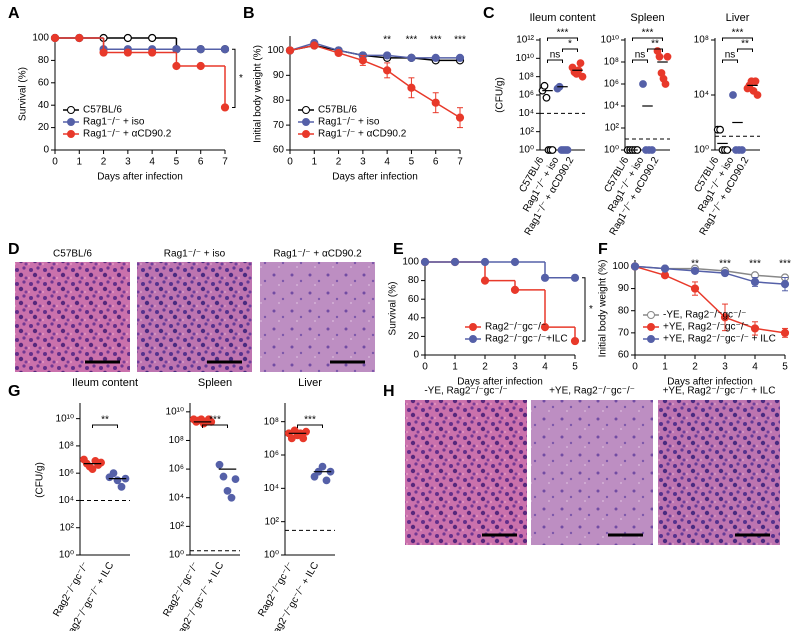 This screenshot has width=800, height=631. I want to click on legend-label: -YE, Rag2⁻/⁻gc⁻/⁻, so click(704, 315).